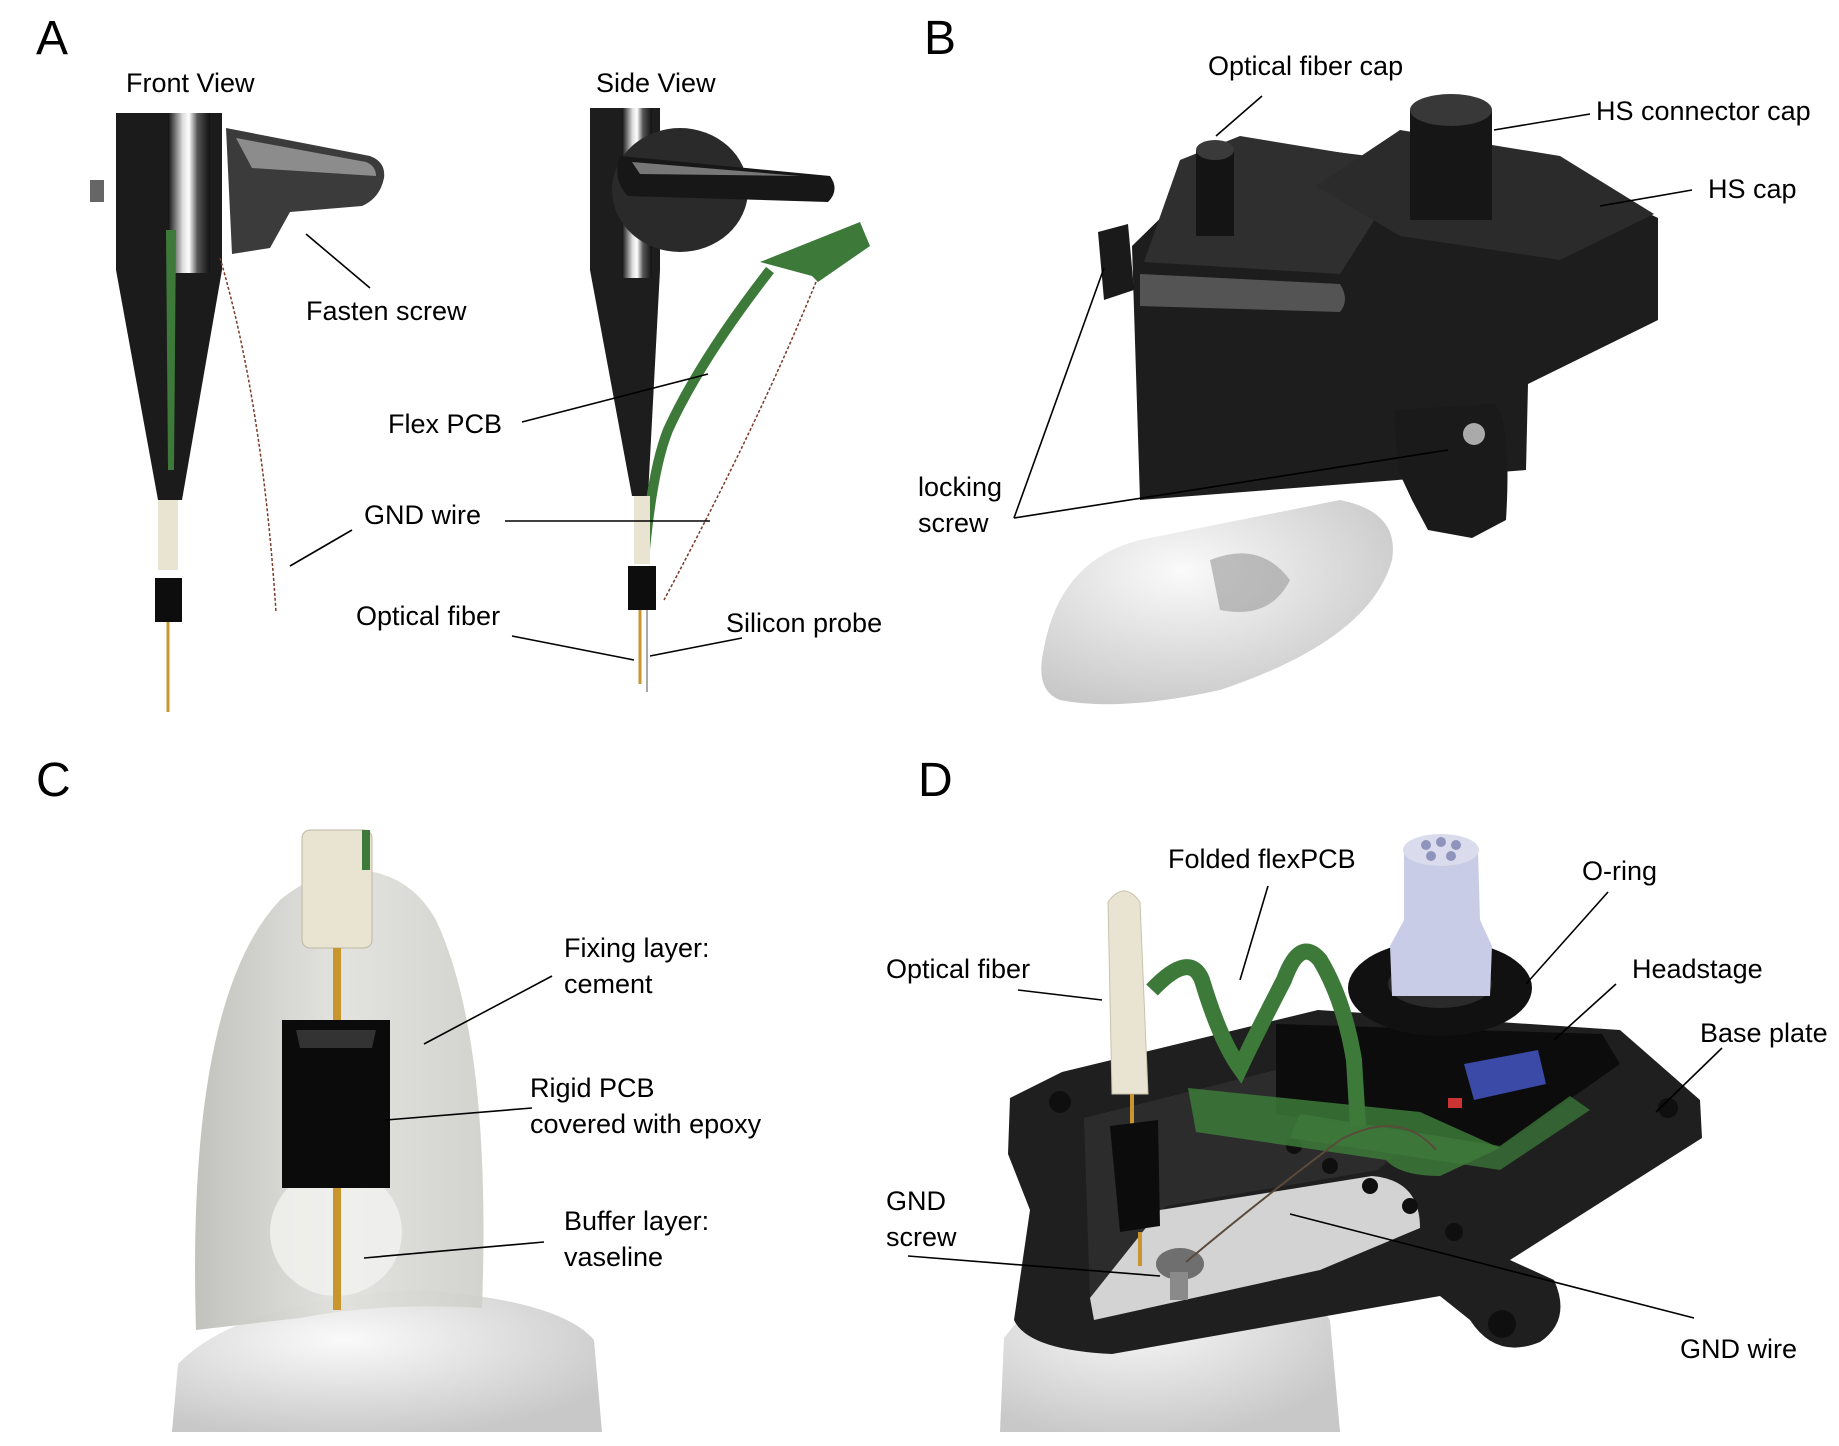 This screenshot has width=1839, height=1446. I want to click on side-rigid-pcb, so click(642, 588).